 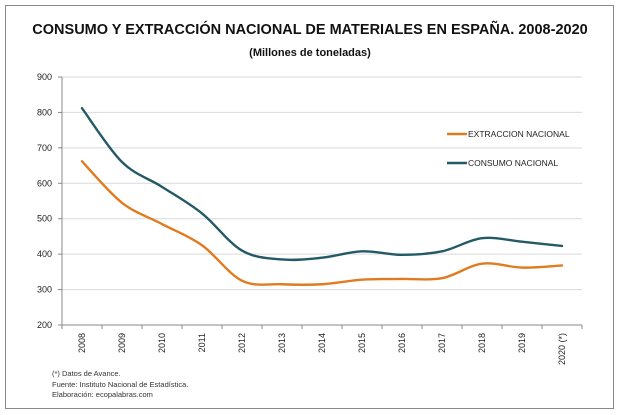 What do you see at coordinates (322, 343) in the screenshot?
I see `x-tick-label: 2014` at bounding box center [322, 343].